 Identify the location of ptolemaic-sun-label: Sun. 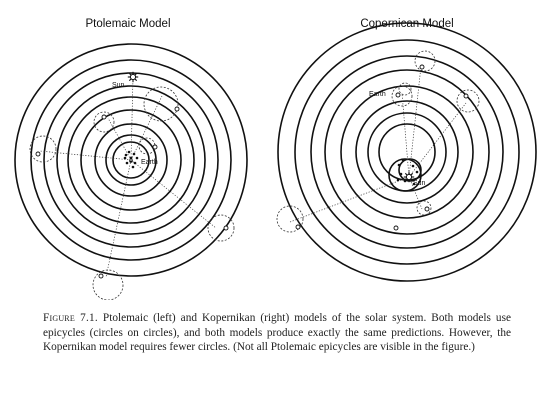
(118, 85).